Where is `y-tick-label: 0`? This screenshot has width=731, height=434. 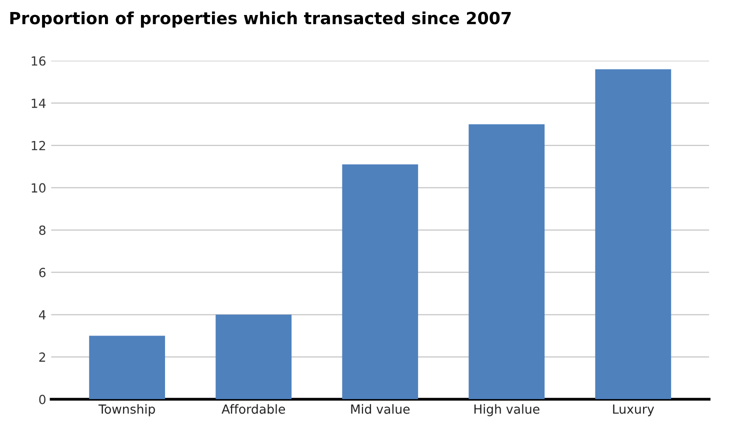
y-tick-label: 0 is located at coordinates (42, 399).